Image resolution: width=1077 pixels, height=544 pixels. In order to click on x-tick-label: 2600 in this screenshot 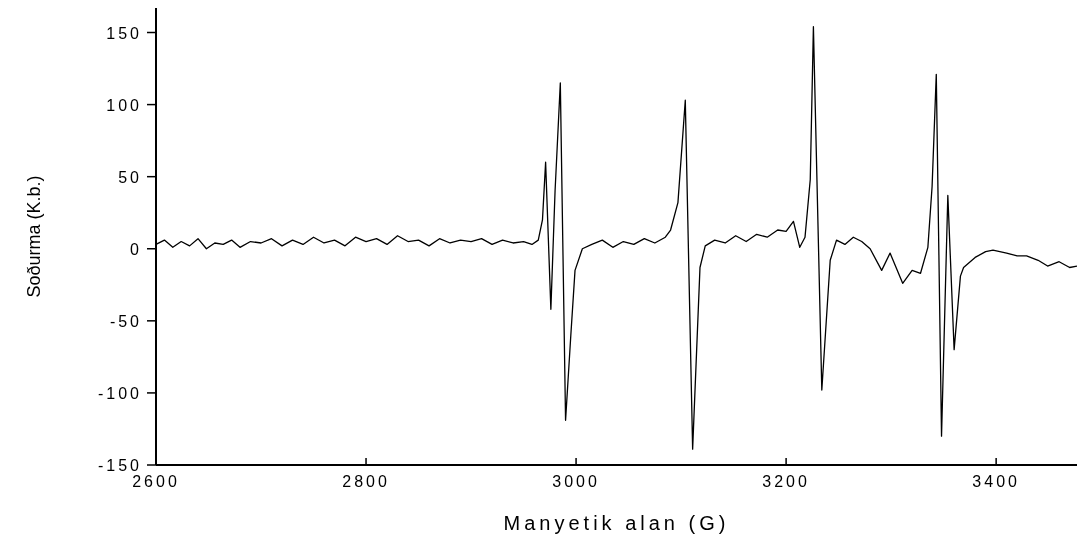, I will do `click(156, 481)`.